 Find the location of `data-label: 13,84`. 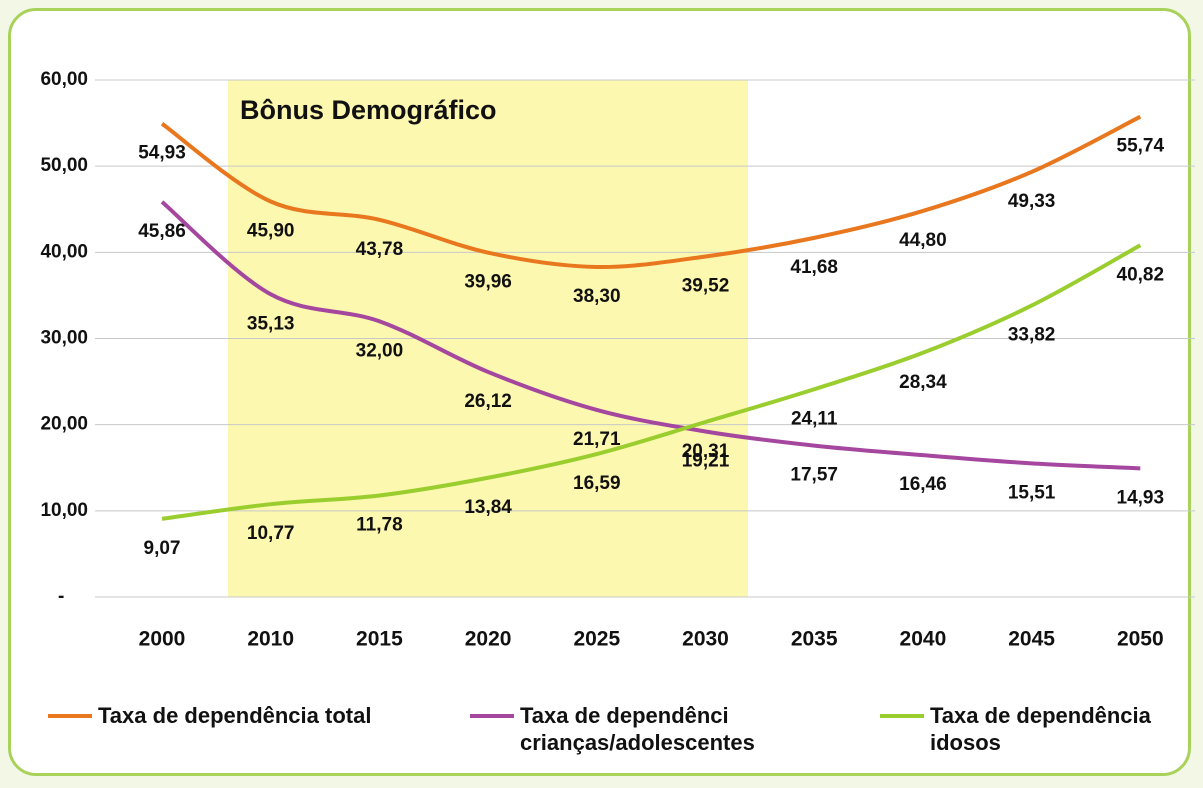

data-label: 13,84 is located at coordinates (488, 507).